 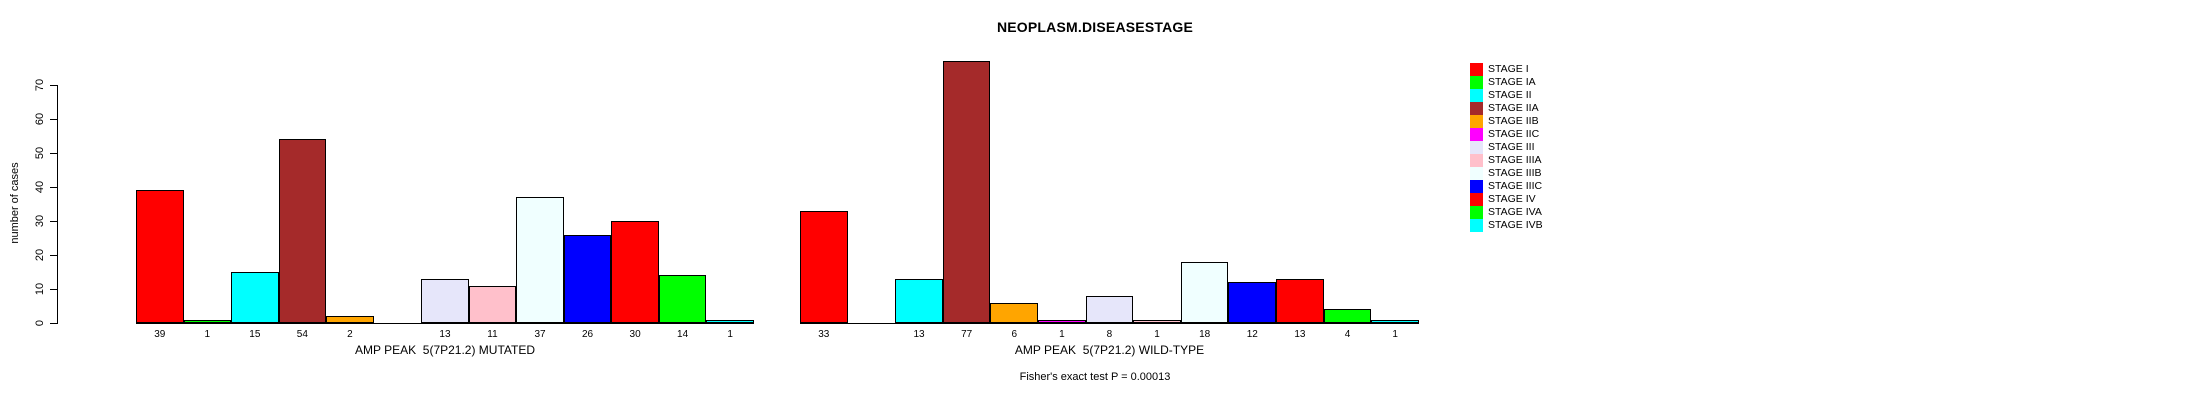 I want to click on bar-mutated-stage-ivb, so click(x=730, y=321).